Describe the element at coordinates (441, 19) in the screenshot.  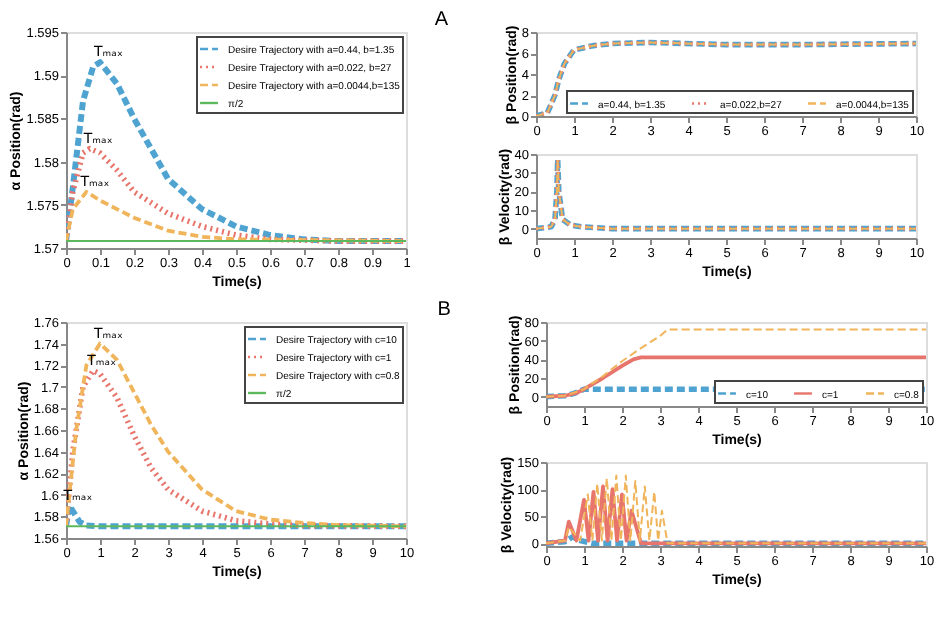
I see `chart-title: A` at that location.